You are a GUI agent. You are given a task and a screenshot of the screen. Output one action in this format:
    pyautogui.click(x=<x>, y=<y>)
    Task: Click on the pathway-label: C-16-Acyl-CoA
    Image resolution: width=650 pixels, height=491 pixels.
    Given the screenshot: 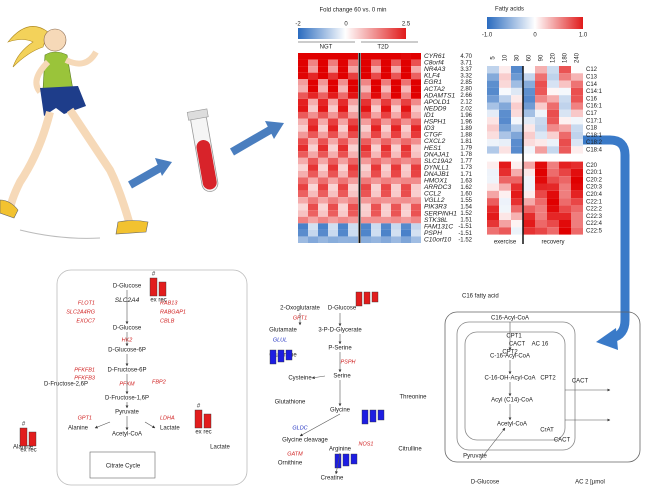 What is the action you would take?
    pyautogui.click(x=510, y=357)
    